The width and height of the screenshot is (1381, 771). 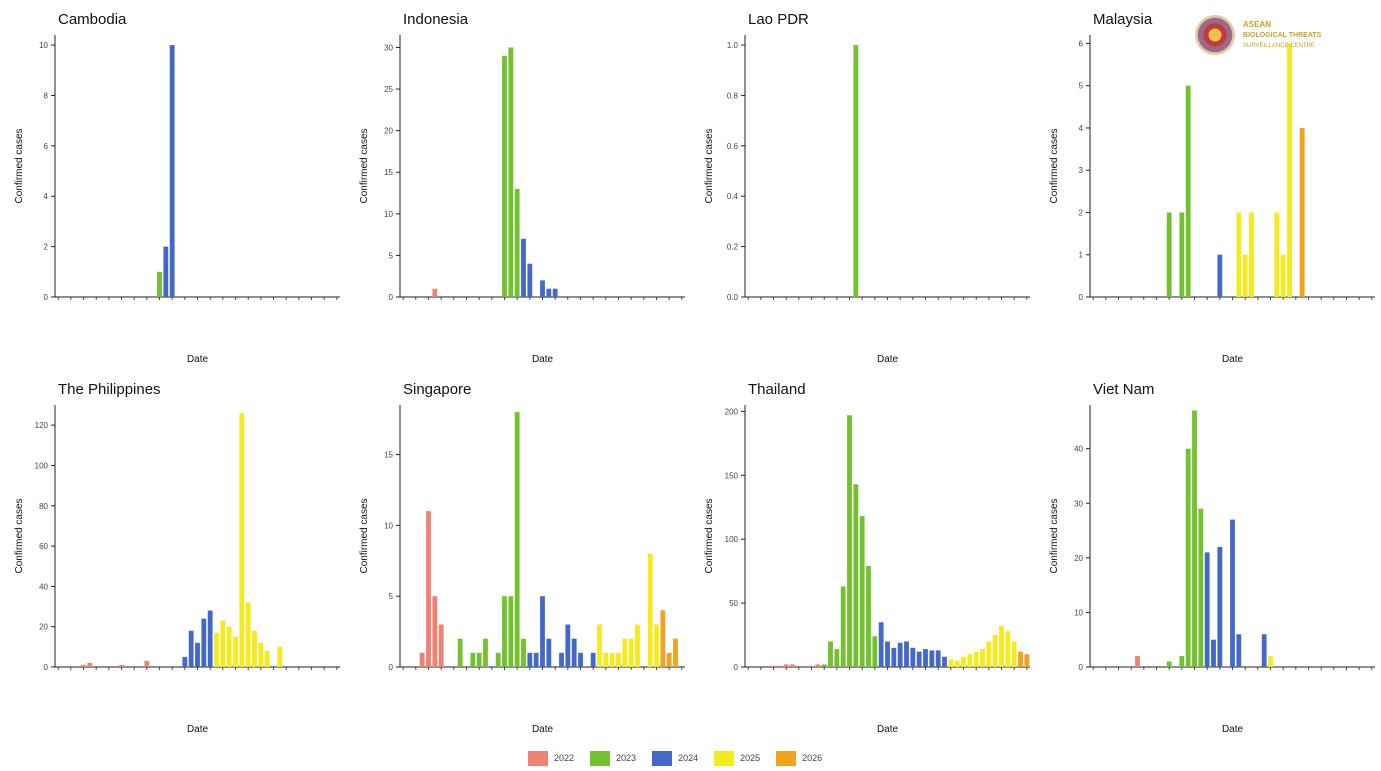 I want to click on y-tick-label: 6, so click(x=1081, y=43).